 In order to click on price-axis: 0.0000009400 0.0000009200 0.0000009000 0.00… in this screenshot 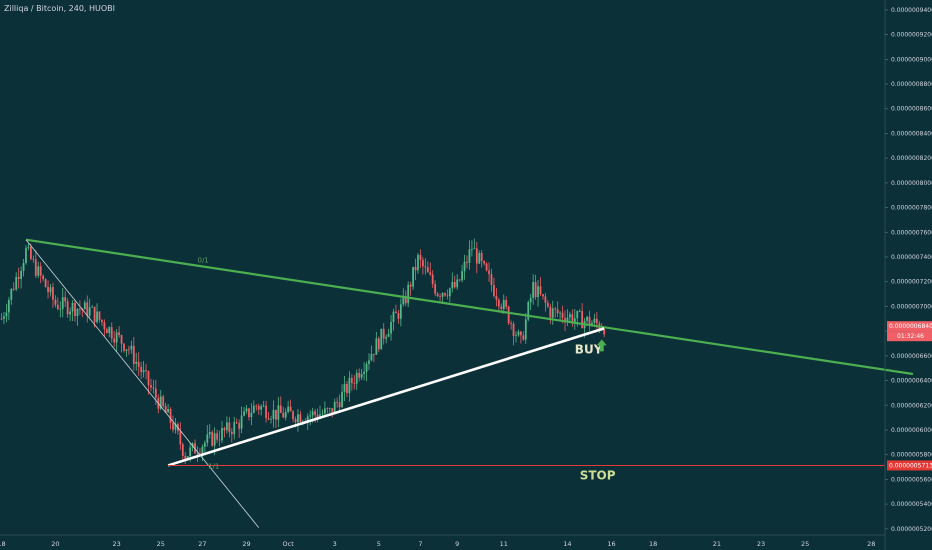, I will do `click(908, 275)`.